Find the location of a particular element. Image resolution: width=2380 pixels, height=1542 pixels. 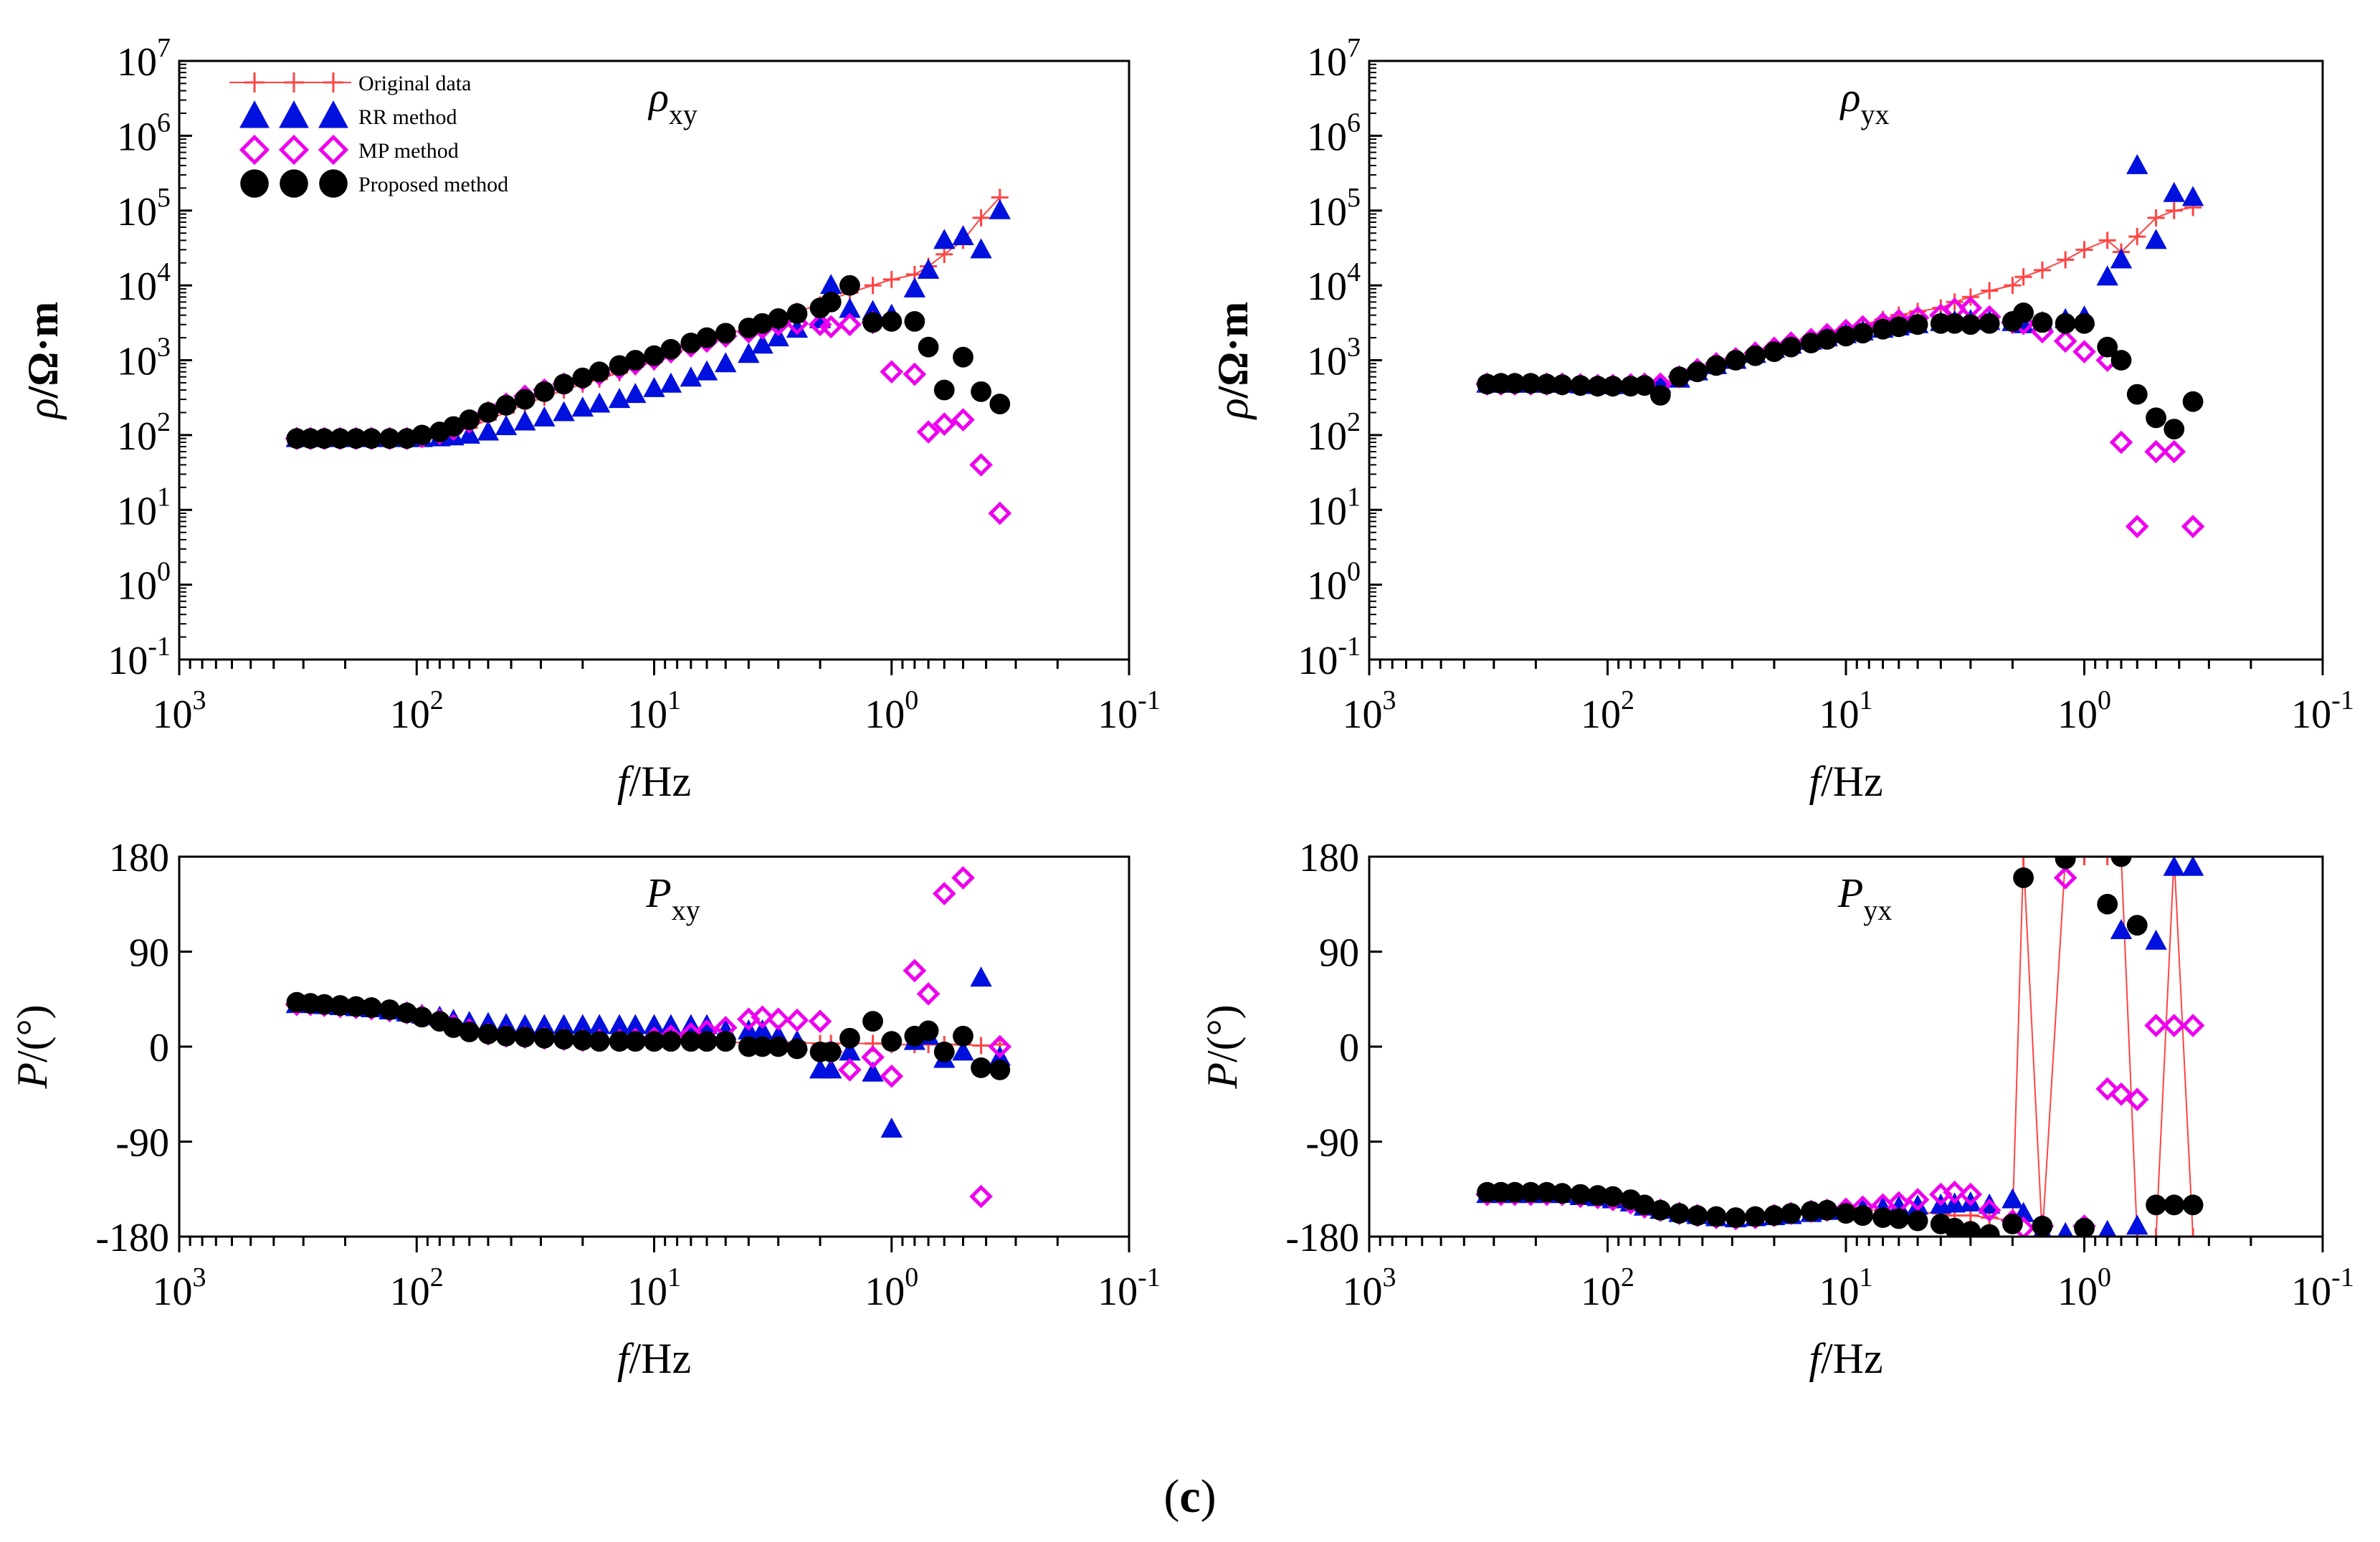

figure-caption: (c) is located at coordinates (1190, 1497).